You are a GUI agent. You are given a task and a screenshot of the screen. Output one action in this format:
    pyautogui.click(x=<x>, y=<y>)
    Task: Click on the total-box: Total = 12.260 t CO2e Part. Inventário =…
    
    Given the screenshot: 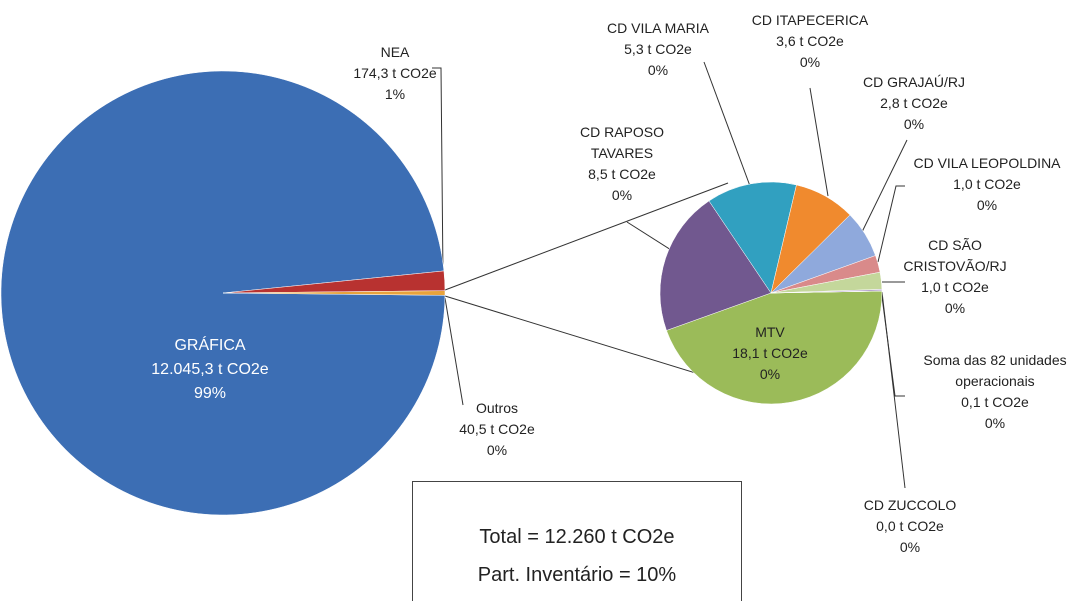 What is the action you would take?
    pyautogui.click(x=577, y=541)
    